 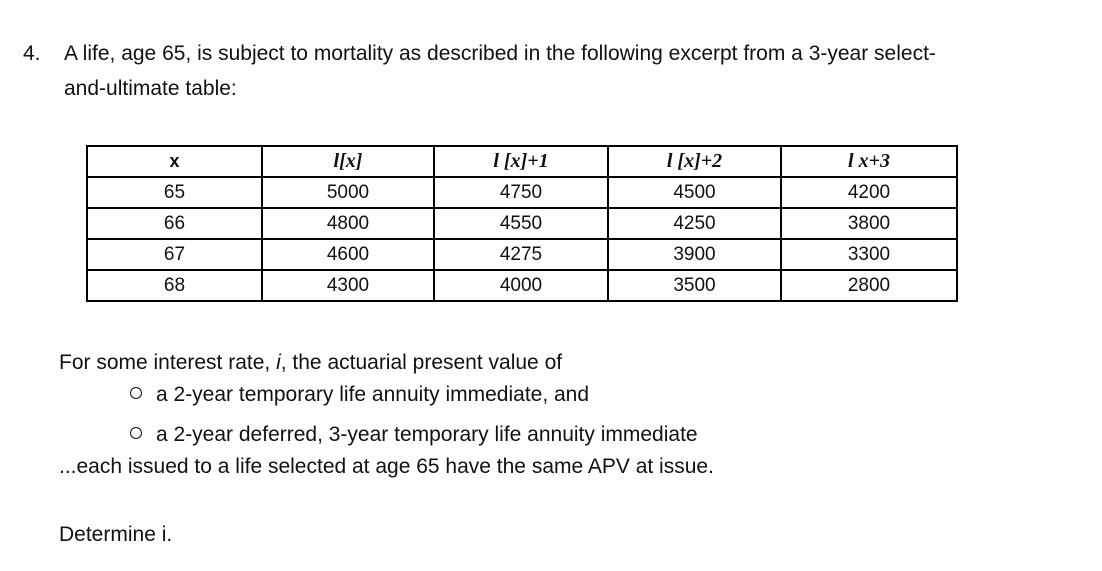 I want to click on header-l-select-plus-1: l [x]+1, so click(x=521, y=161).